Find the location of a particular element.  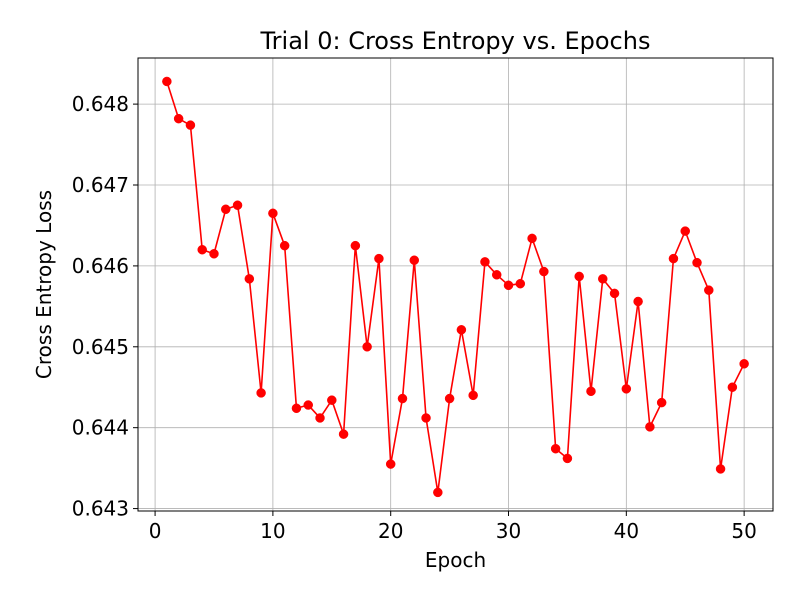

x-tick-label: 50 is located at coordinates (743, 531).